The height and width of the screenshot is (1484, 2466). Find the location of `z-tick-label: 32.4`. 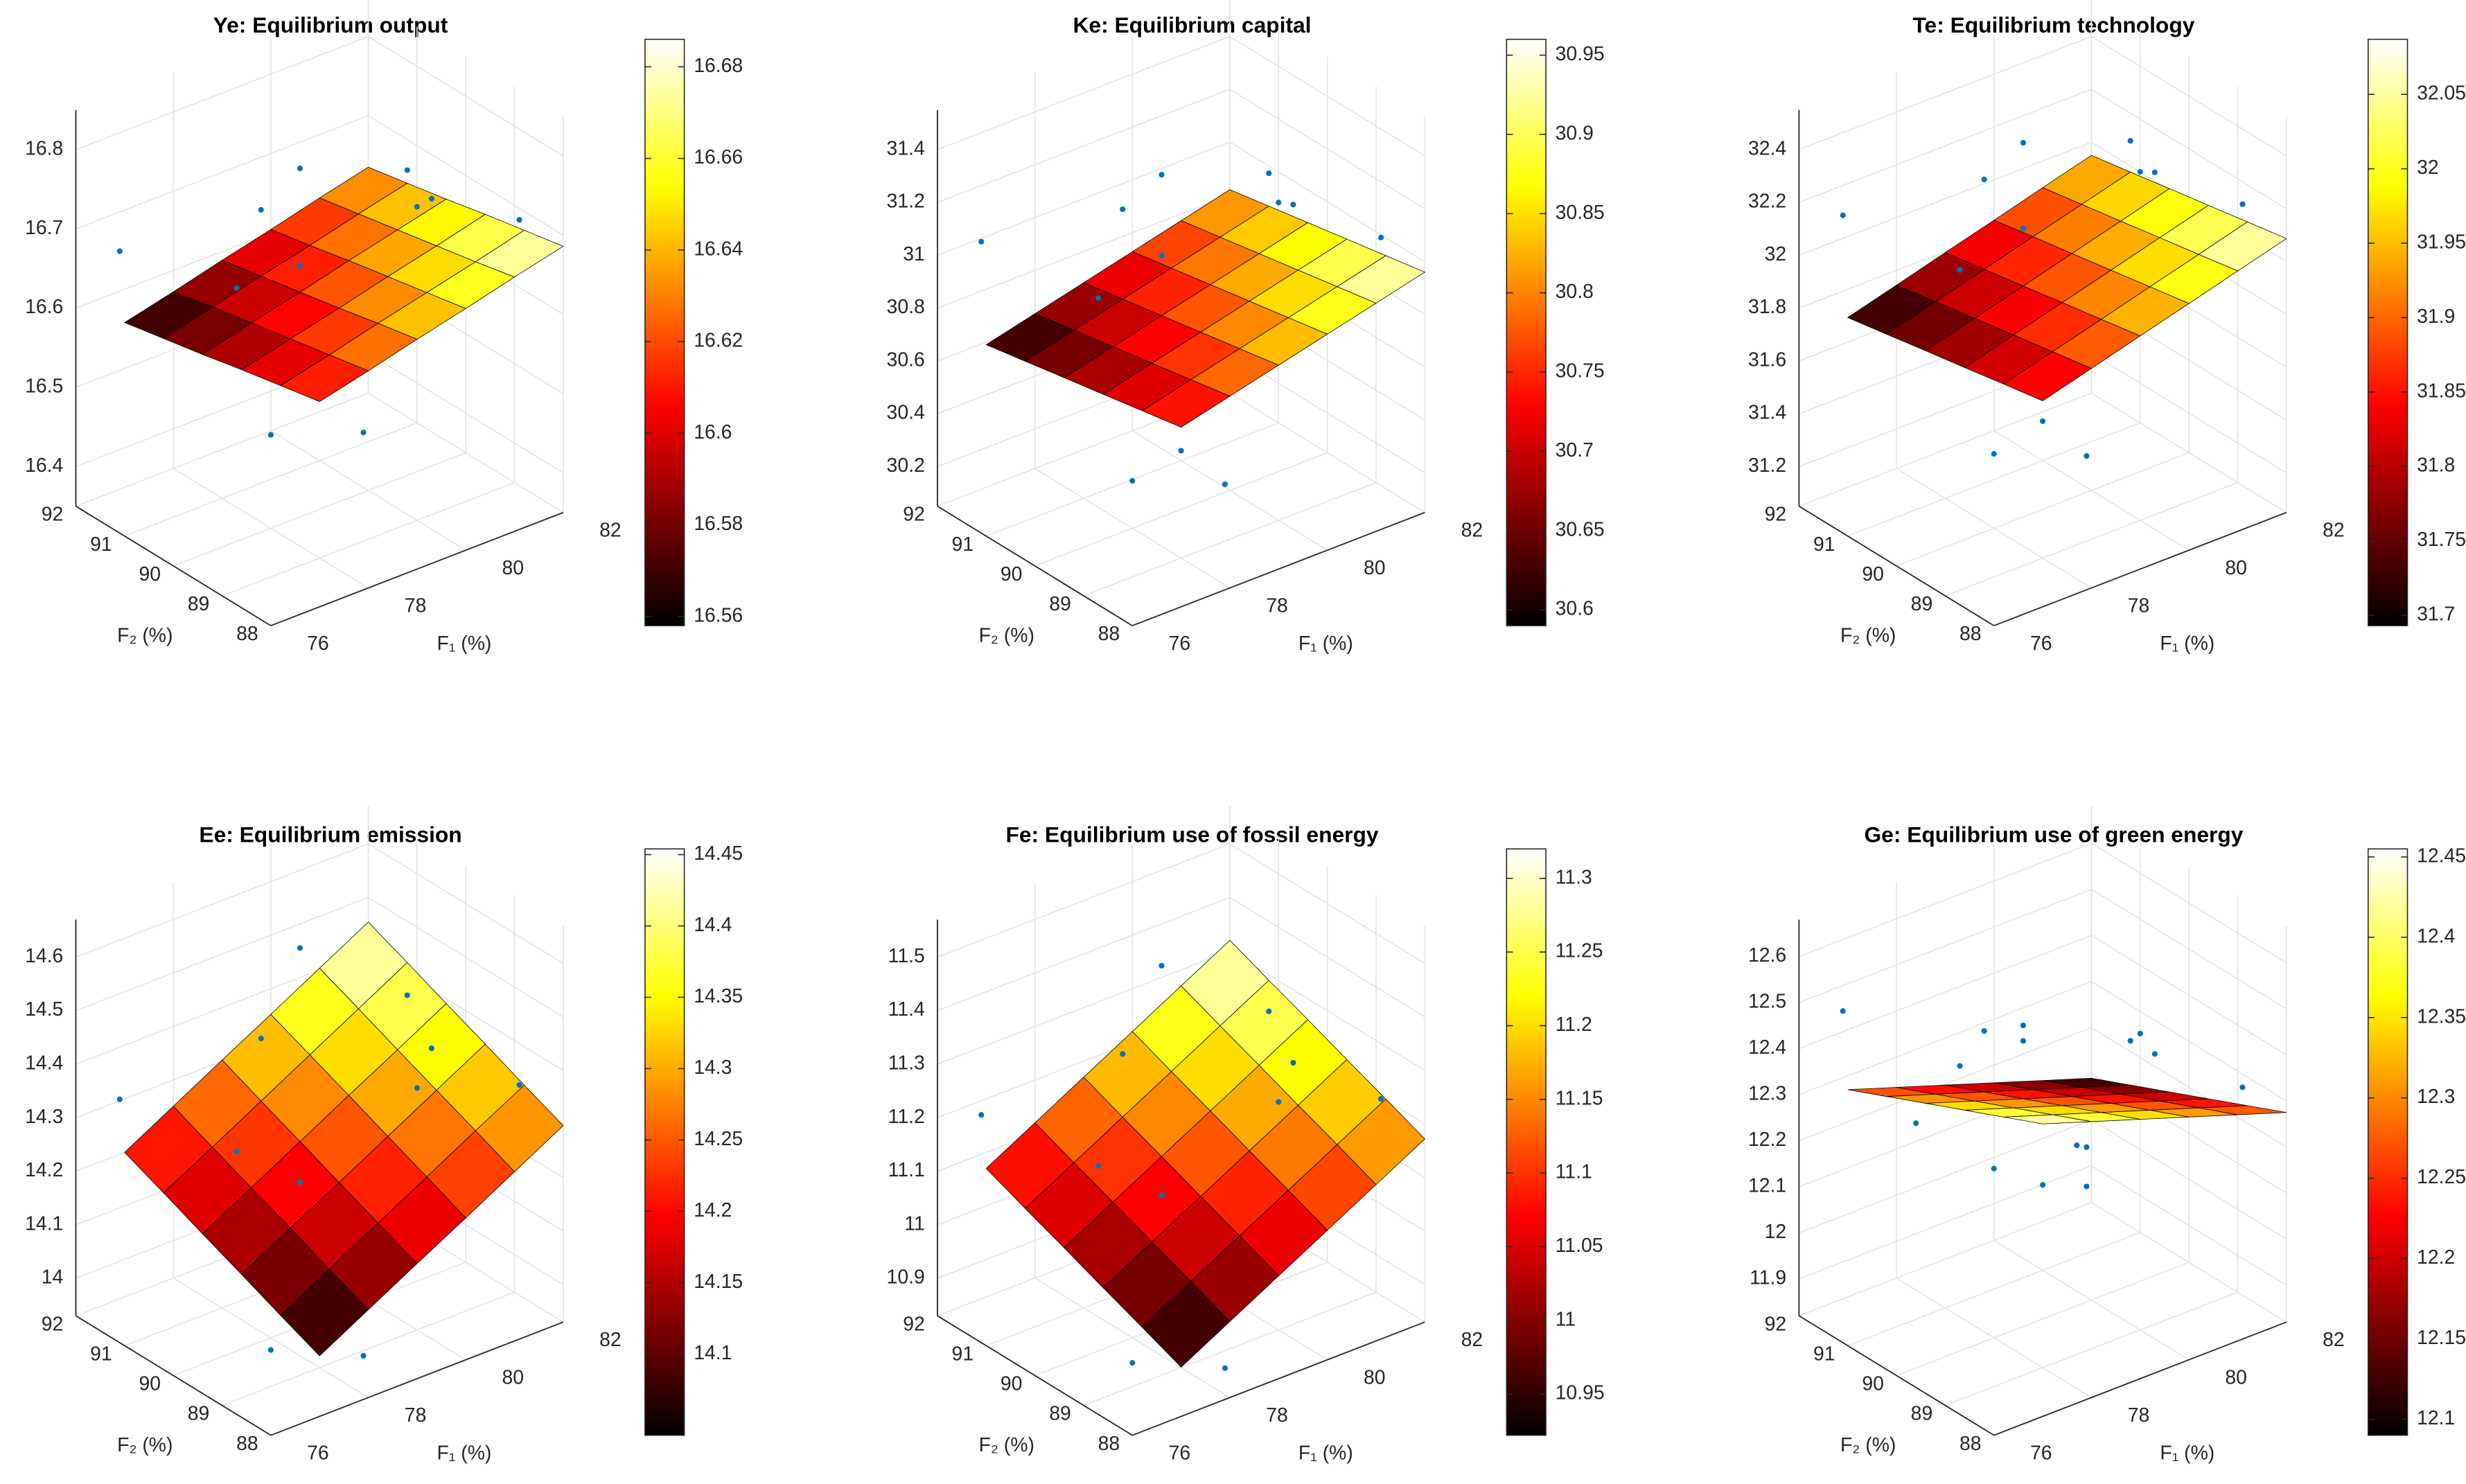

z-tick-label: 32.4 is located at coordinates (1767, 148).